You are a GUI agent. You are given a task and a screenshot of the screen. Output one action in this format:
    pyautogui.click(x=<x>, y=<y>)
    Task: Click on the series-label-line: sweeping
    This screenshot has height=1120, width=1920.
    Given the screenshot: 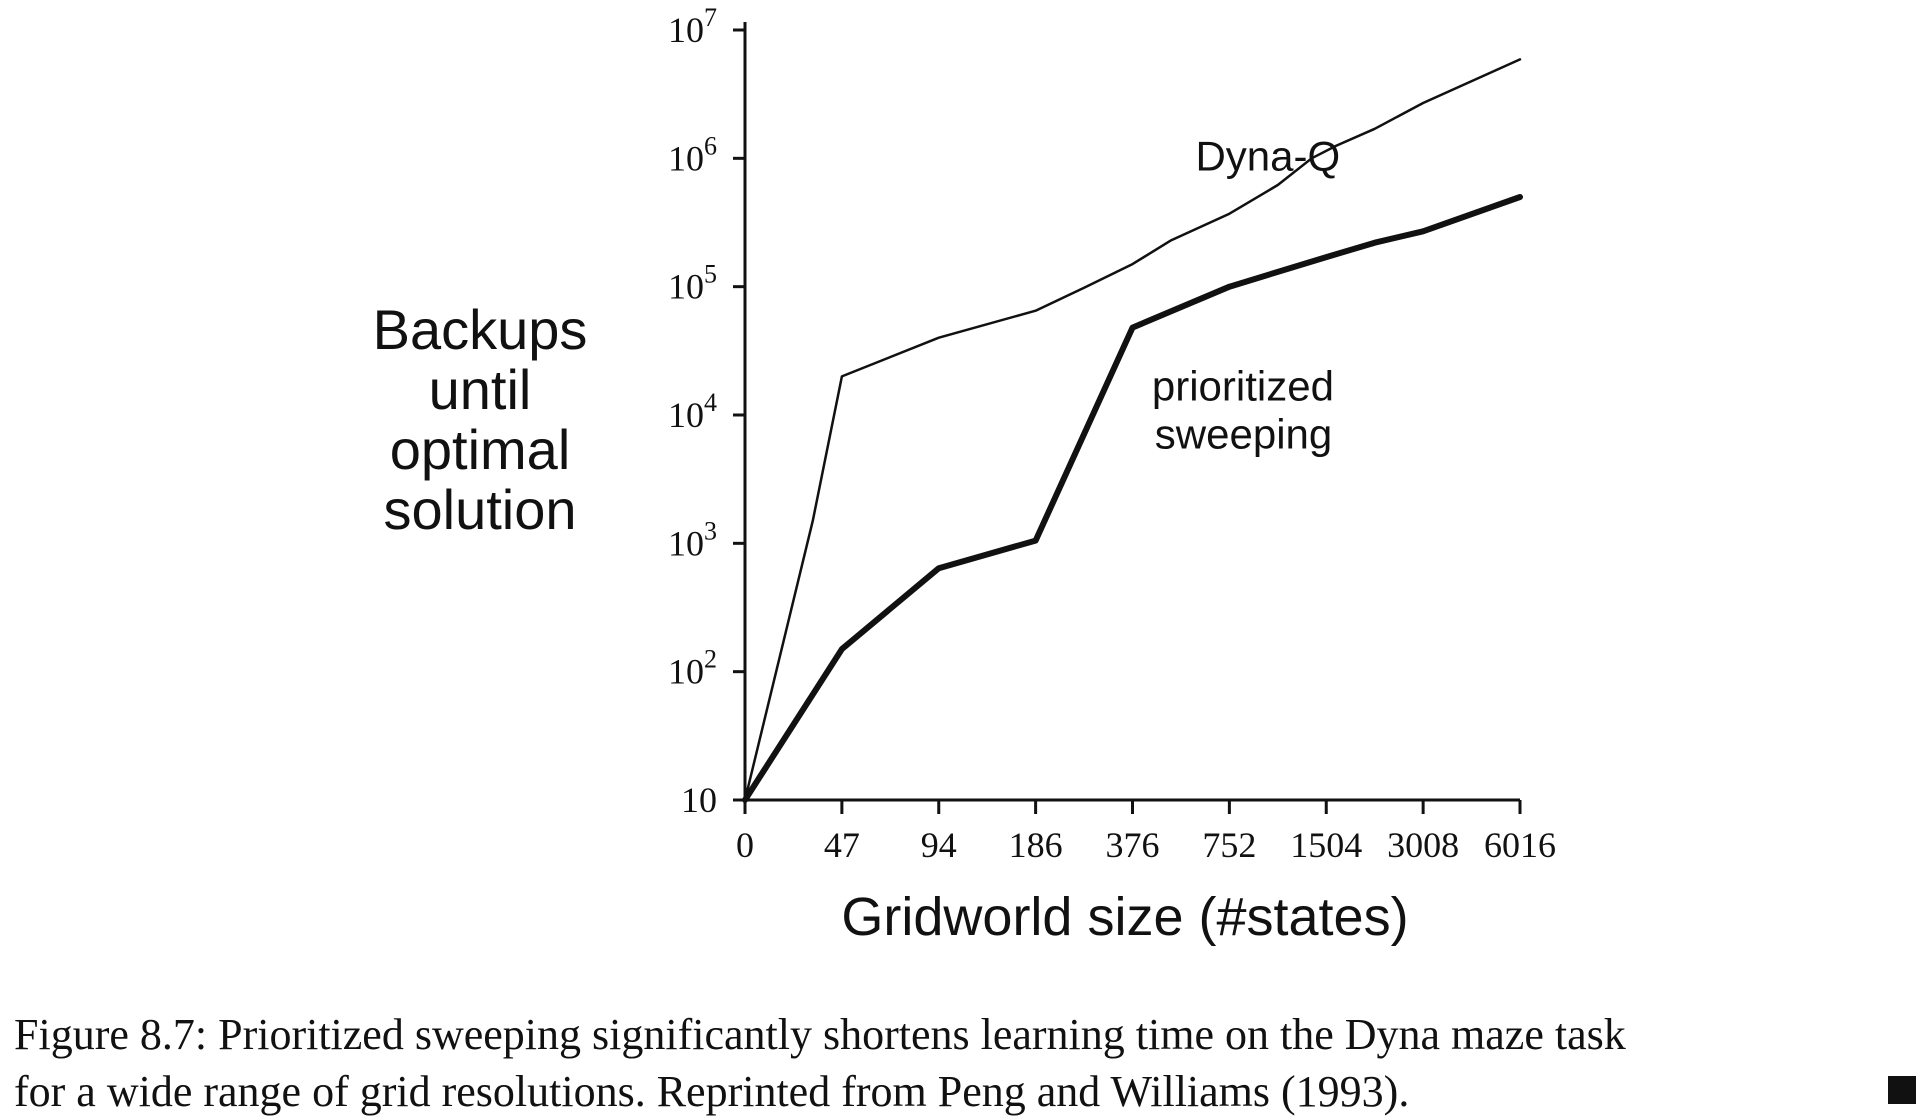 What is the action you would take?
    pyautogui.click(x=1243, y=433)
    